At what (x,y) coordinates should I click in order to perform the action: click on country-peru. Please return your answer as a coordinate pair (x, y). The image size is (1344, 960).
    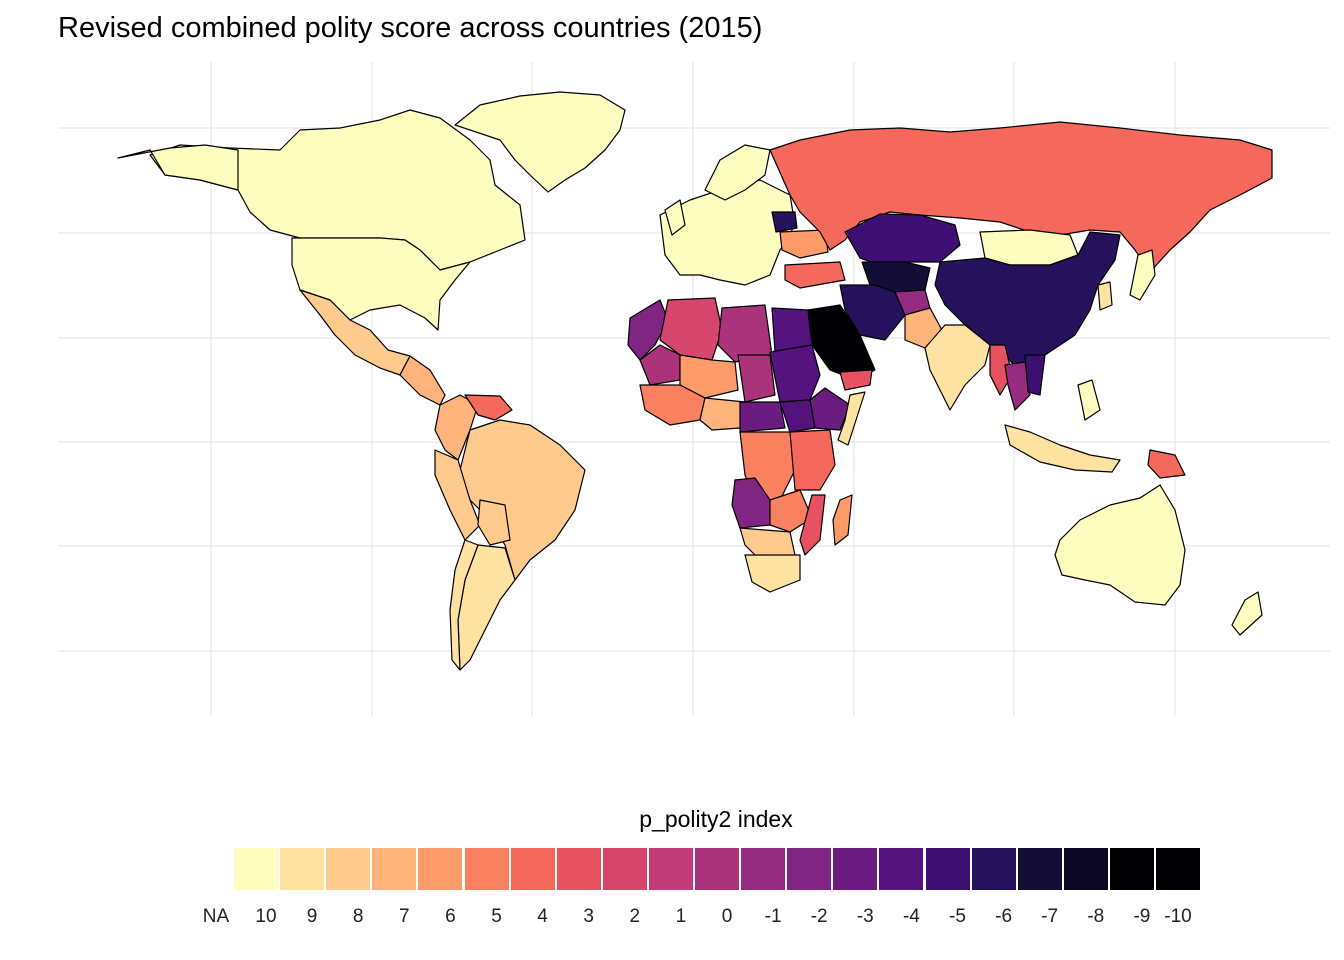
    Looking at the image, I should click on (457, 495).